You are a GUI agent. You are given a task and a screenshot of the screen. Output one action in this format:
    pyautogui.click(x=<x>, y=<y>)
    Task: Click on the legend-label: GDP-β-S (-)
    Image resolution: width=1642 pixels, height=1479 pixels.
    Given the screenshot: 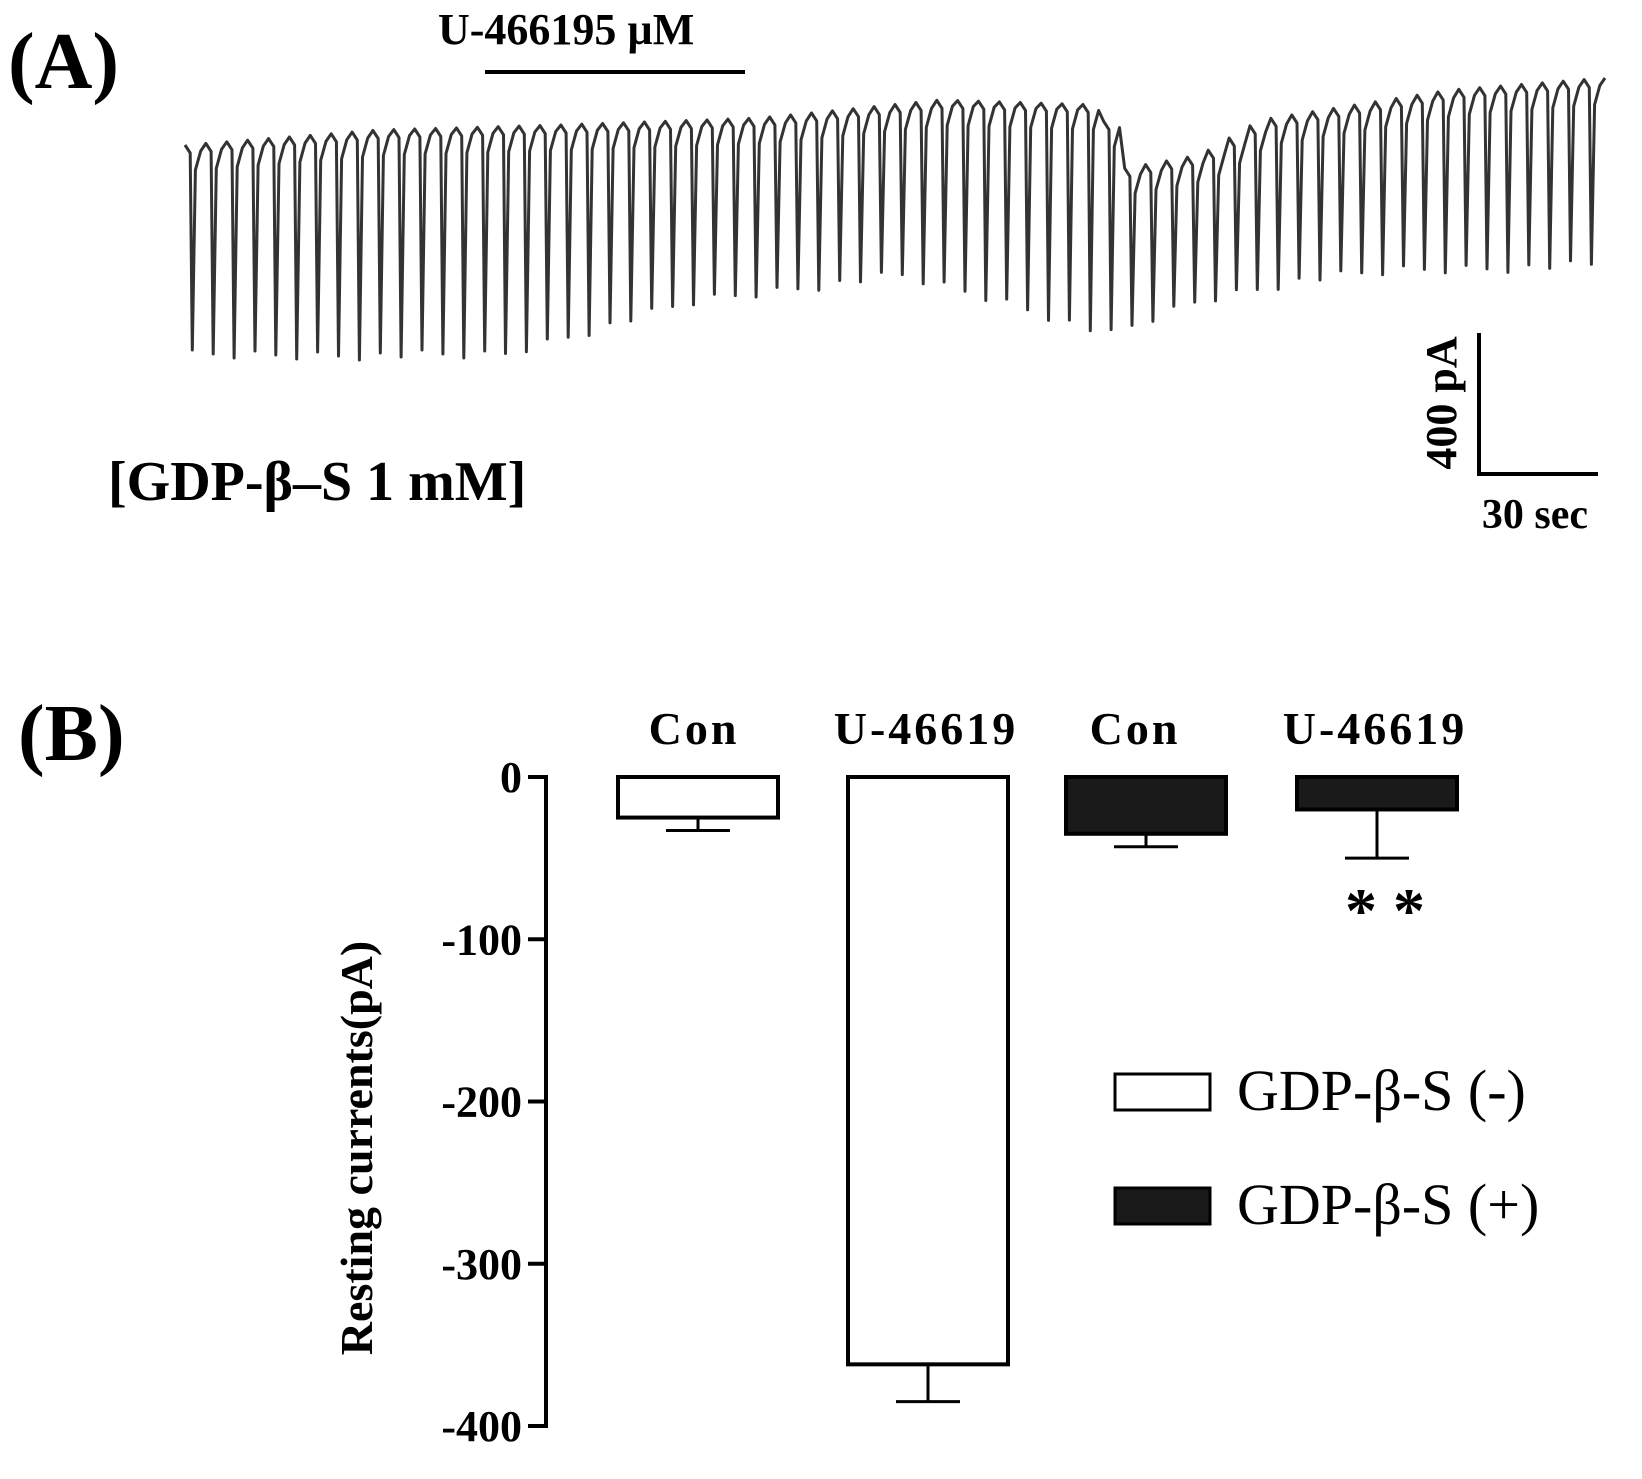 What is the action you would take?
    pyautogui.click(x=1381, y=1090)
    